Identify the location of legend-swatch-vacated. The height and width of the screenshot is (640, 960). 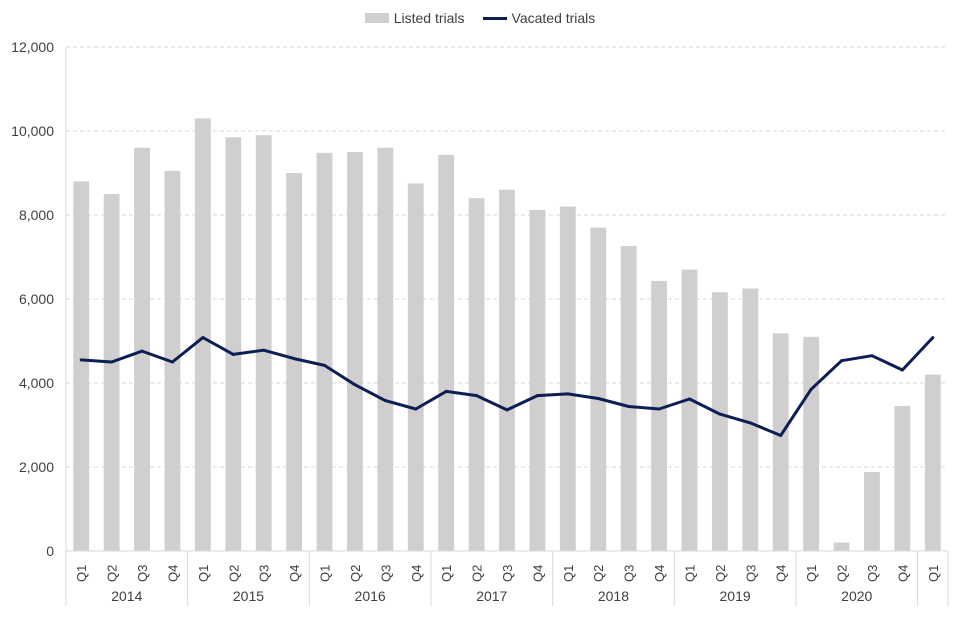
(494, 18).